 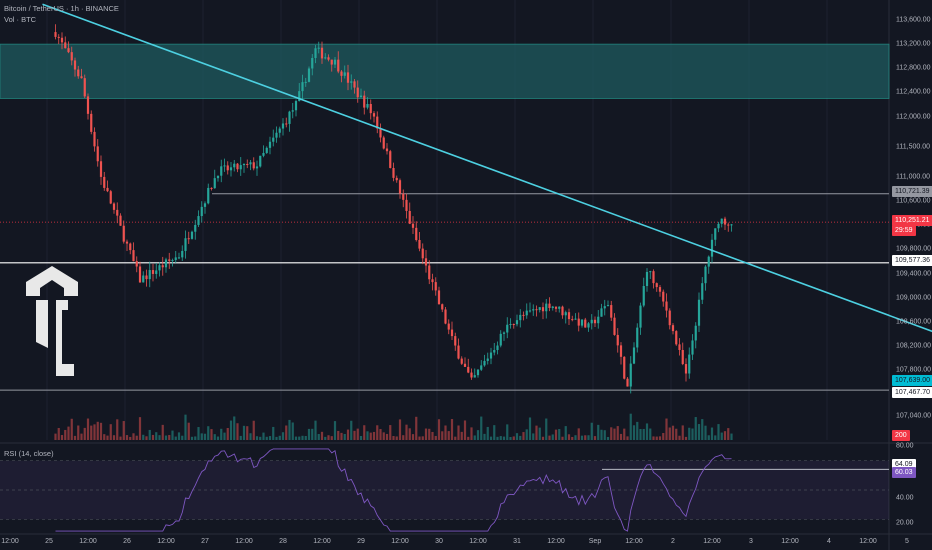 What do you see at coordinates (914, 370) in the screenshot?
I see `price-tick: 107,800.00` at bounding box center [914, 370].